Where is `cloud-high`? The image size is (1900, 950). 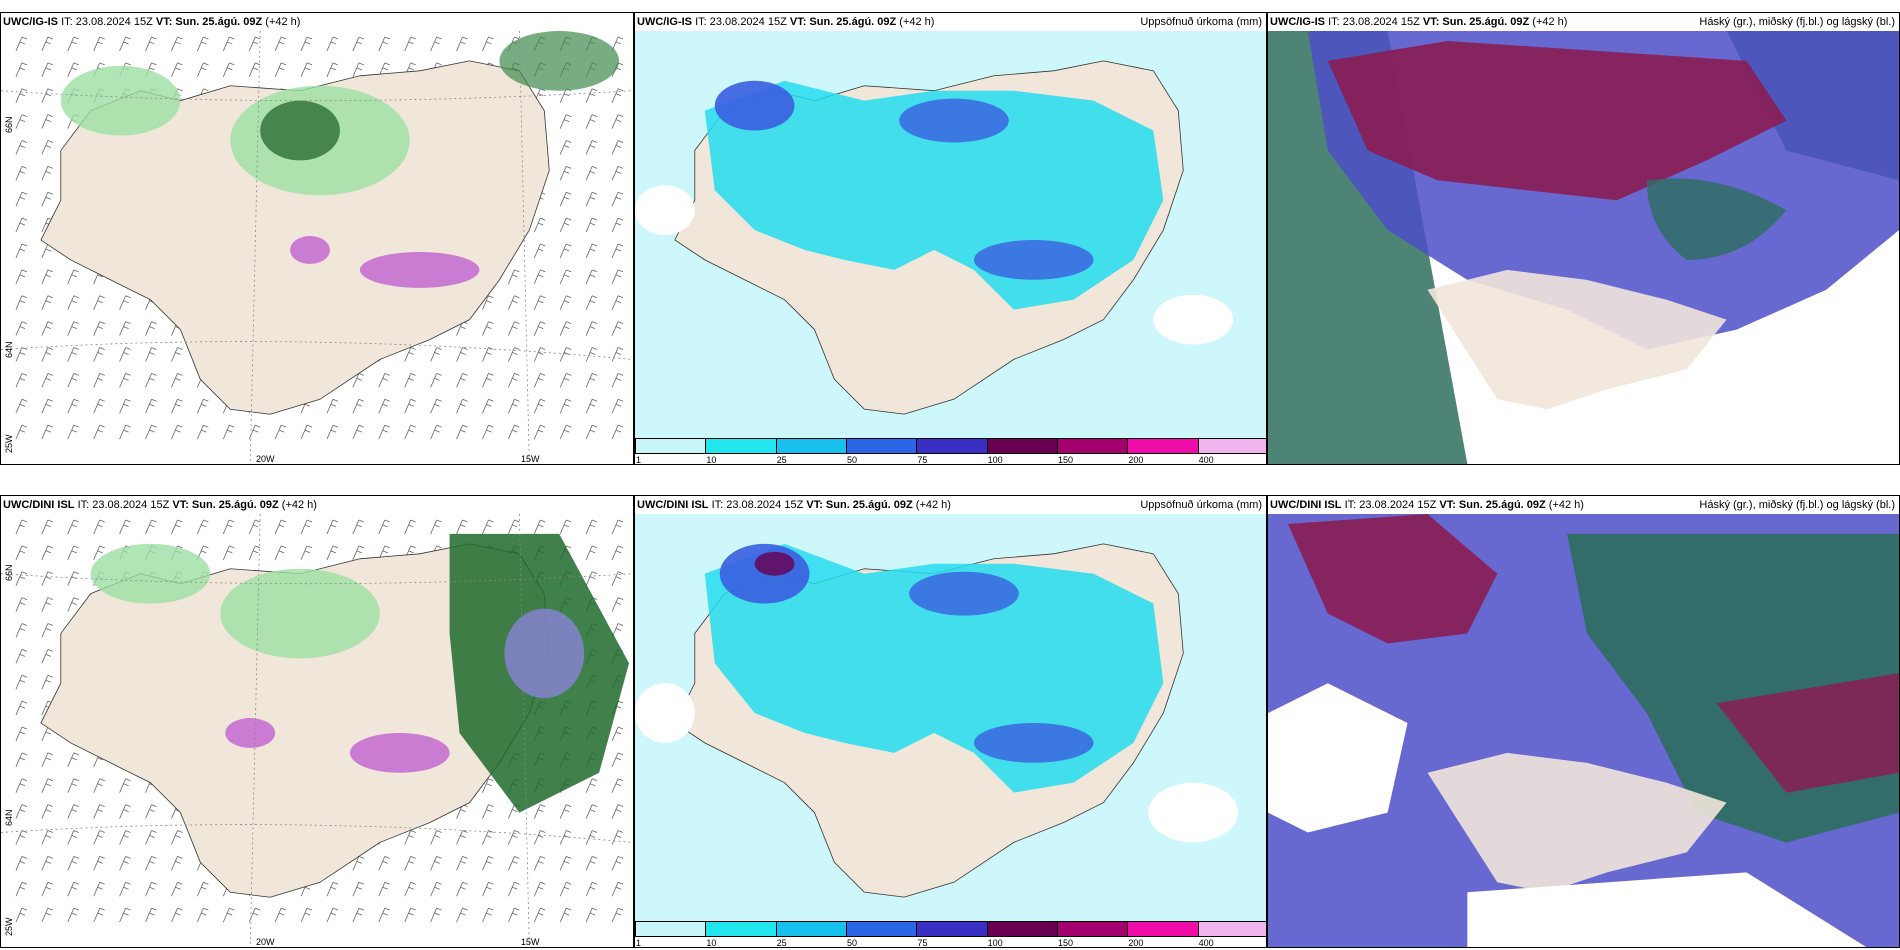
cloud-high is located at coordinates (1392, 579).